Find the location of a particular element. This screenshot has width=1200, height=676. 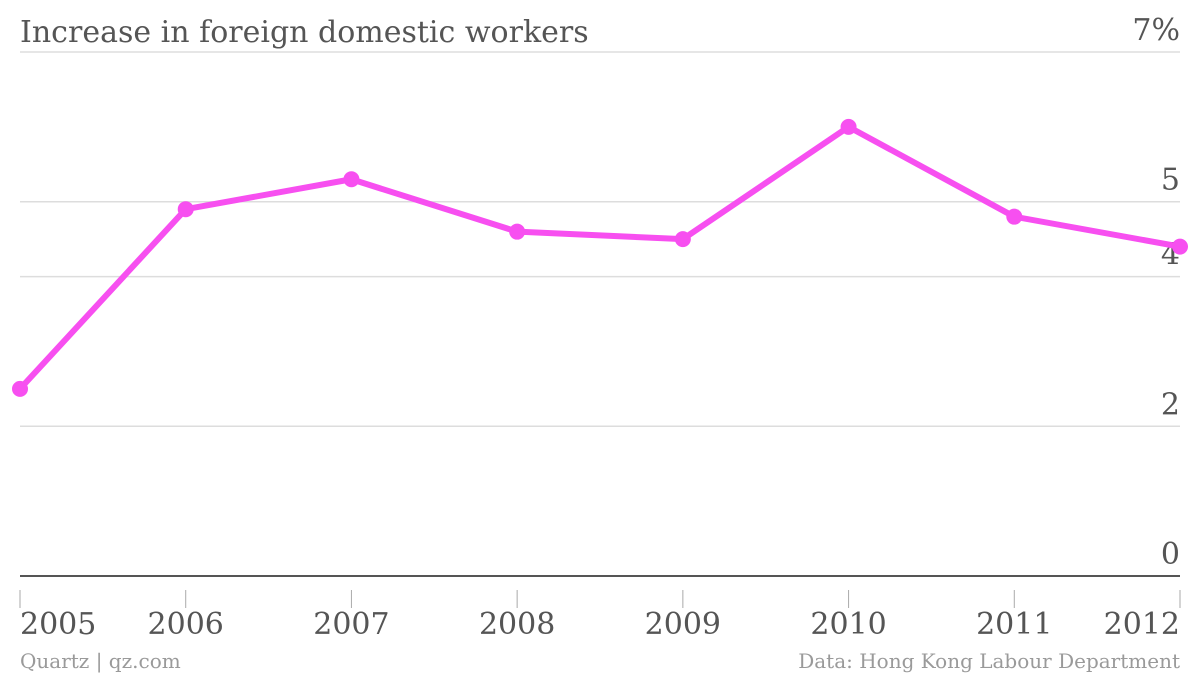

y-tick-label: 5 is located at coordinates (1170, 180).